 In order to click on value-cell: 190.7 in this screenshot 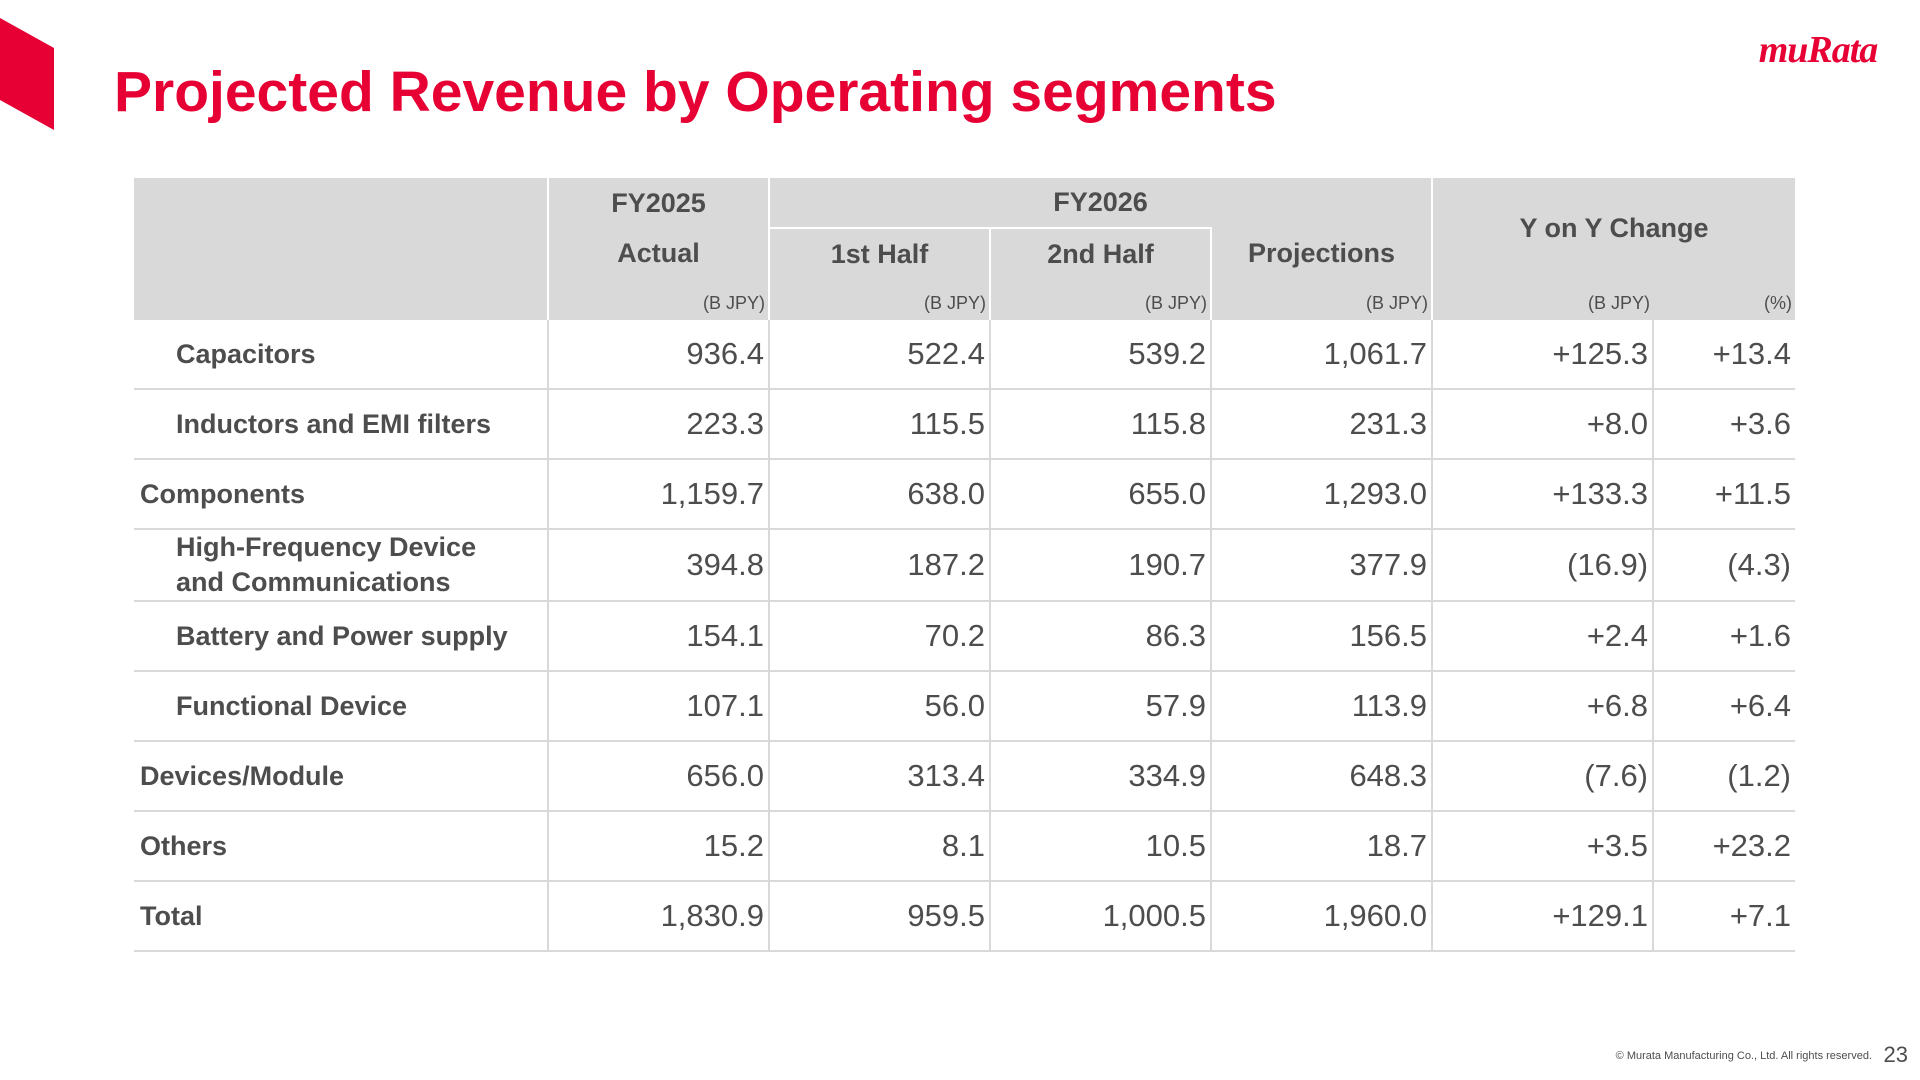, I will do `click(1100, 565)`.